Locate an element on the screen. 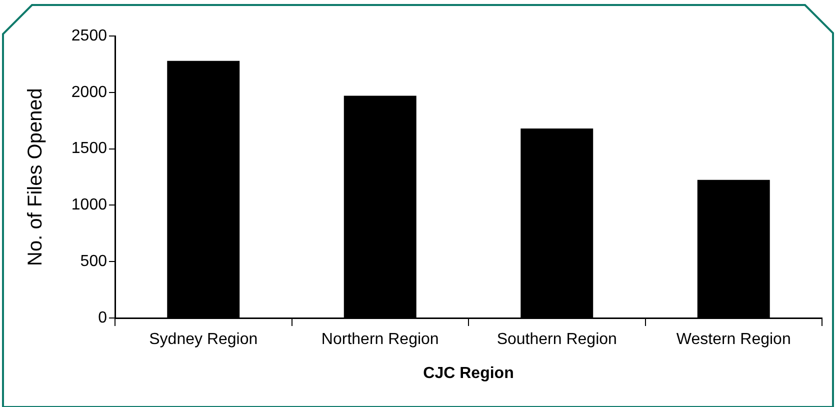 Image resolution: width=837 pixels, height=407 pixels. x-axis-title: CJC Region is located at coordinates (468, 373).